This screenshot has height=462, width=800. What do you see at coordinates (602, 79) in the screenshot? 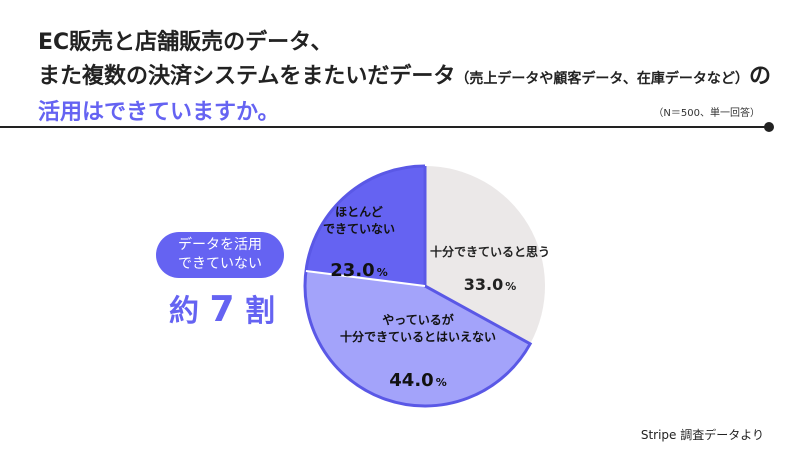
I see `title-line-2-paren: （売上データや顧客データ、在庫データなど）` at bounding box center [602, 79].